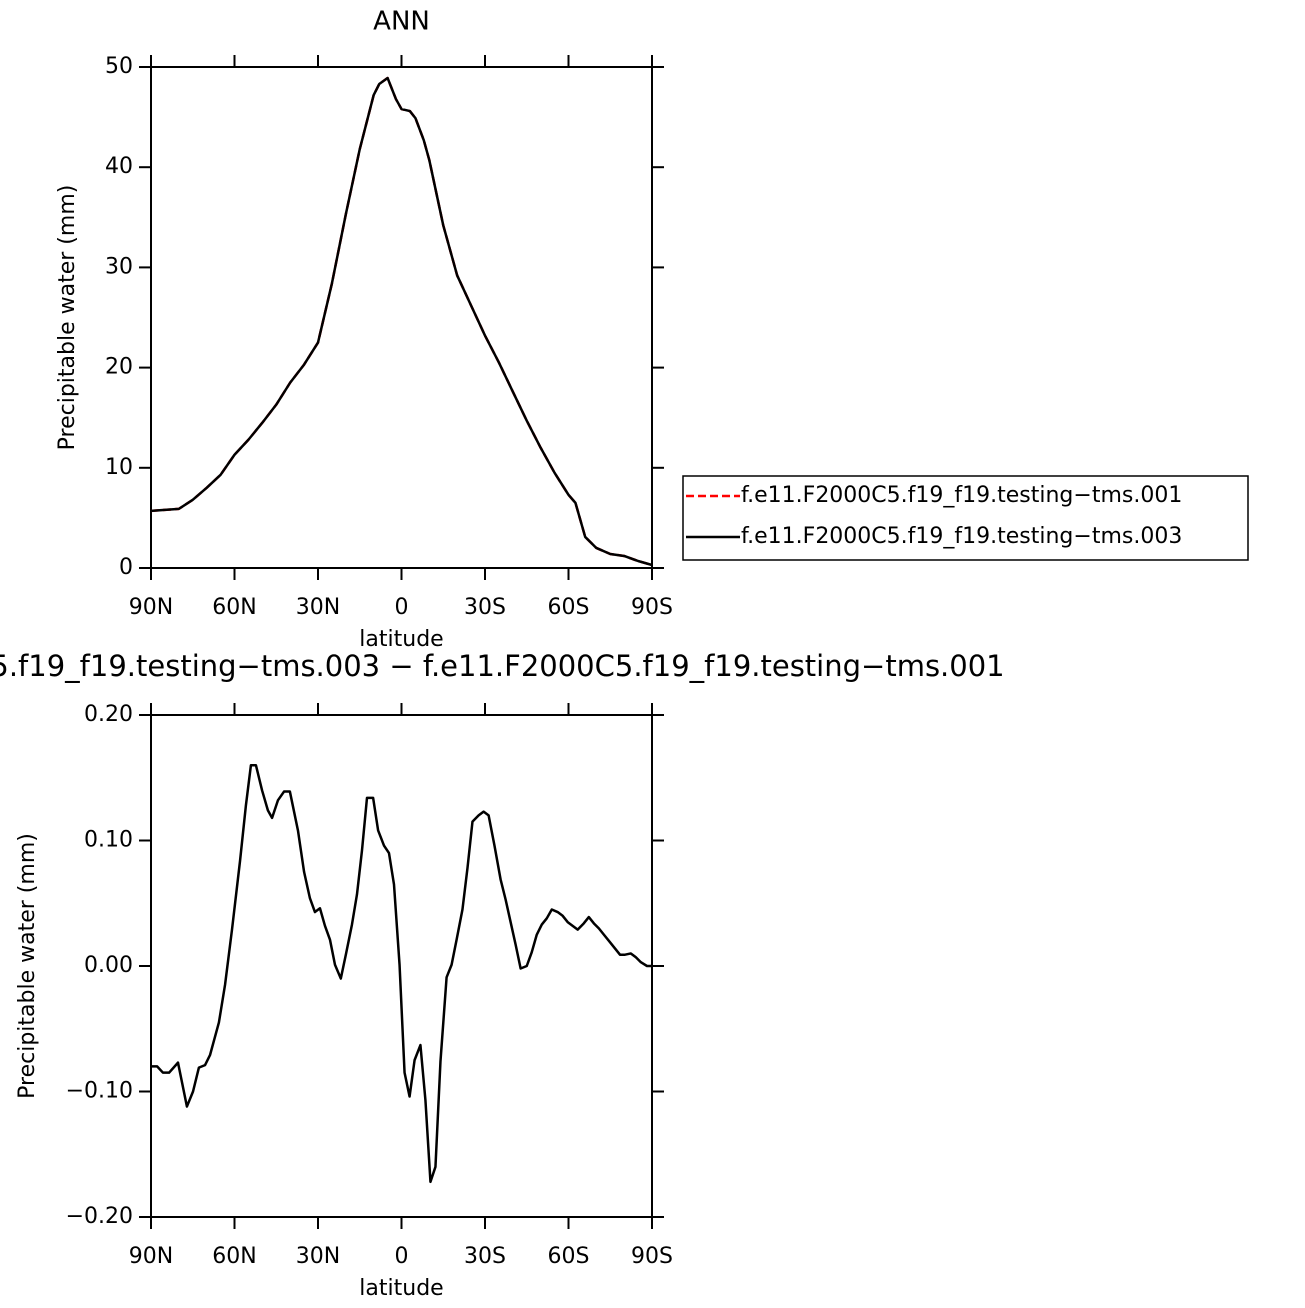 The image size is (1305, 1308). Describe the element at coordinates (961, 536) in the screenshot. I see `legend-label: f.e11.F2000C5.f19_f19.testing−tms.003` at that location.